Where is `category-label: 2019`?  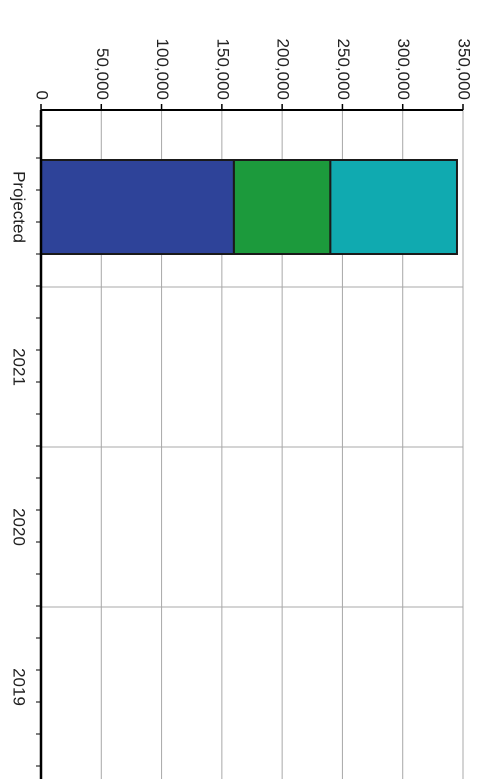 category-label: 2019 is located at coordinates (19, 687).